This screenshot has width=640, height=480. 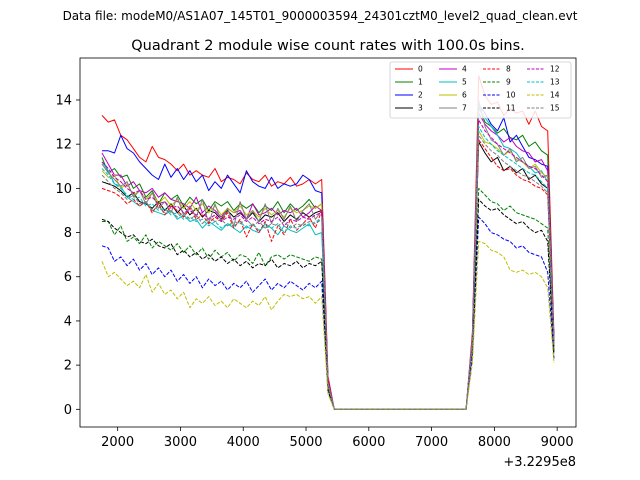 I want to click on legend-label-12: 12, so click(x=555, y=69).